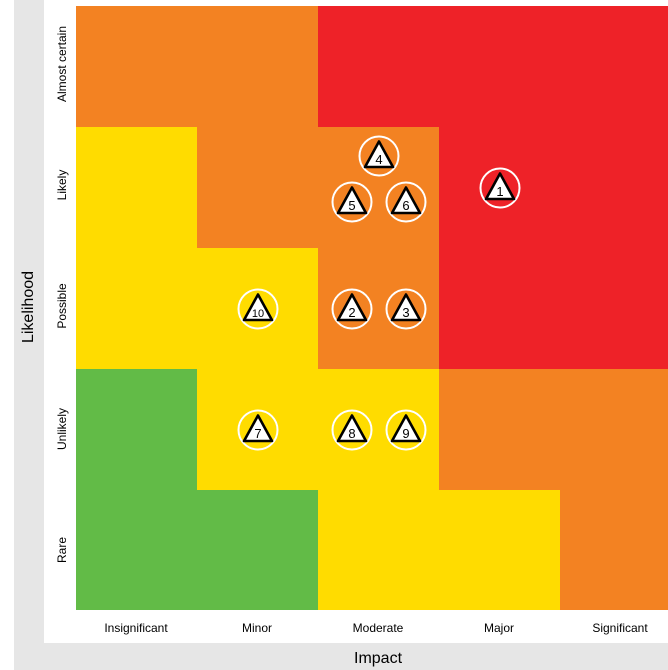  Describe the element at coordinates (62, 550) in the screenshot. I see `row-label-rare: Rare` at that location.